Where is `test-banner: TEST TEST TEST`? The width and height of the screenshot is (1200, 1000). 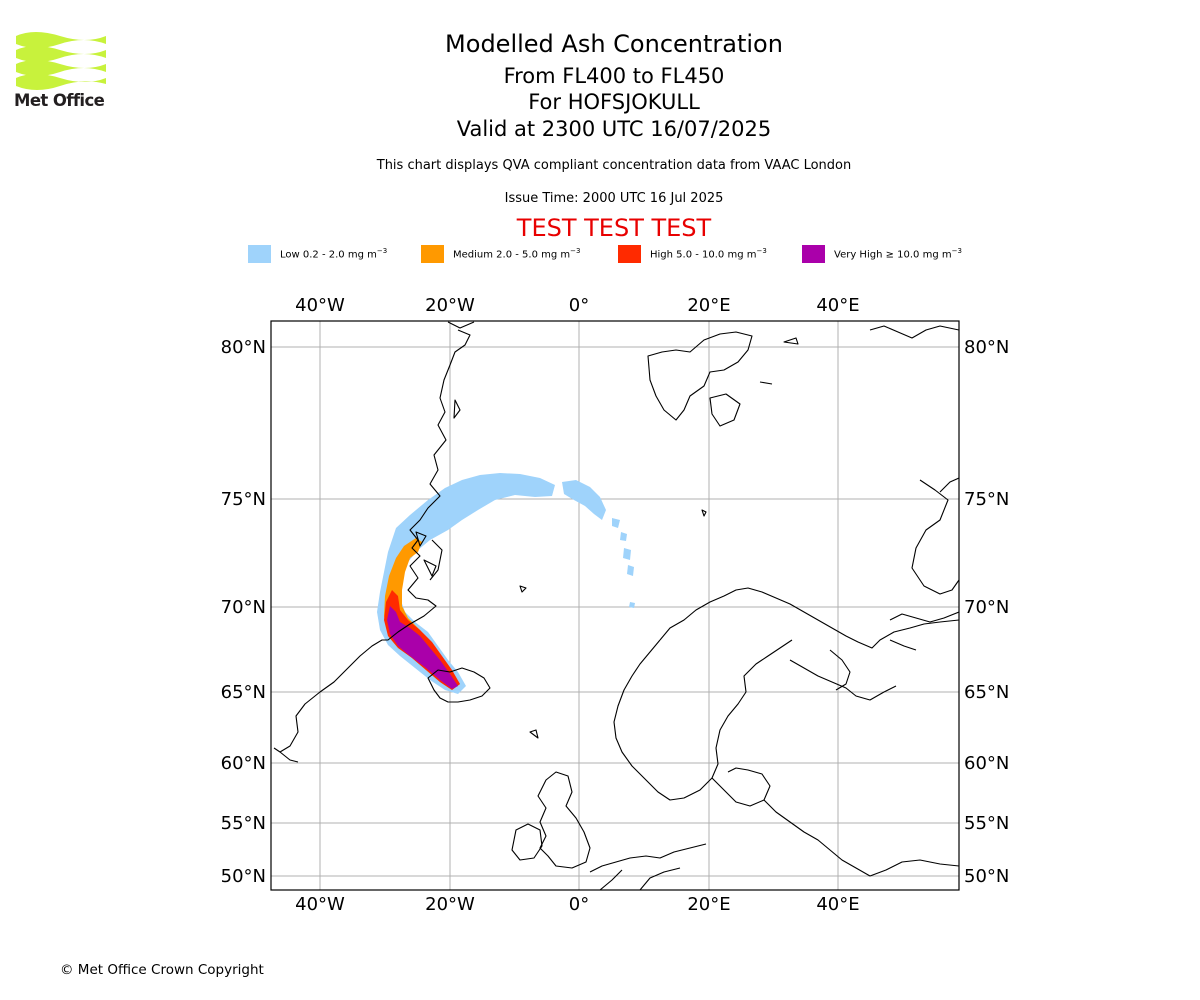 test-banner: TEST TEST TEST is located at coordinates (614, 228).